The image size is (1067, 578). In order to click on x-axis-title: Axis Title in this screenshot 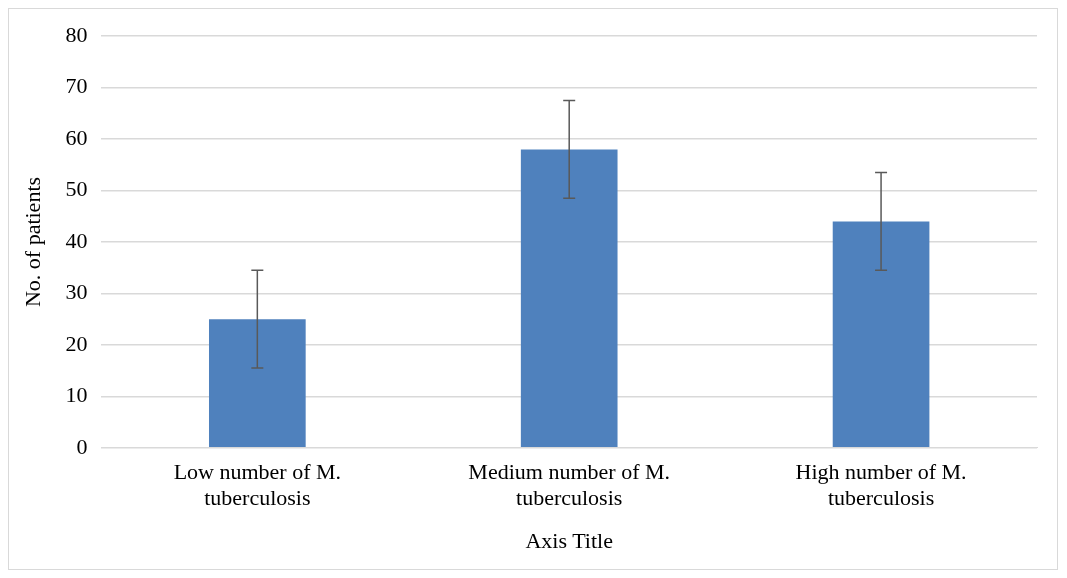, I will do `click(569, 540)`.